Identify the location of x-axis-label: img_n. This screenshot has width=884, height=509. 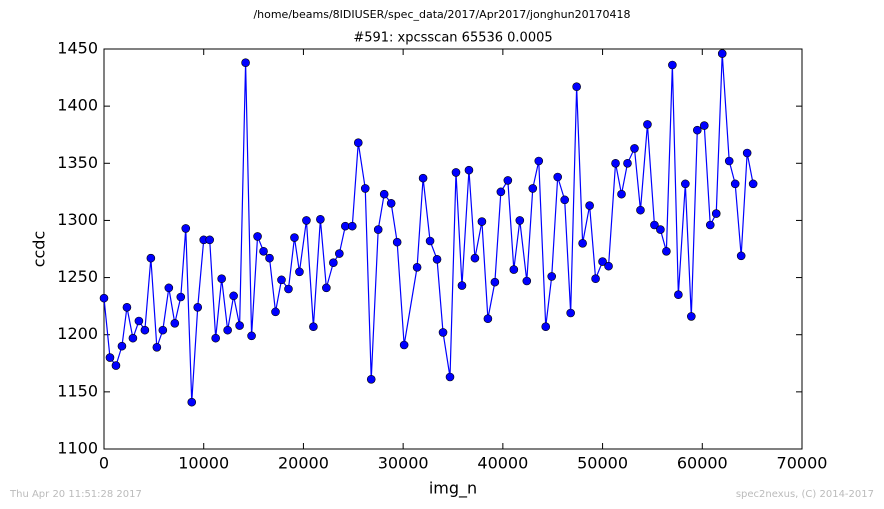
(453, 489).